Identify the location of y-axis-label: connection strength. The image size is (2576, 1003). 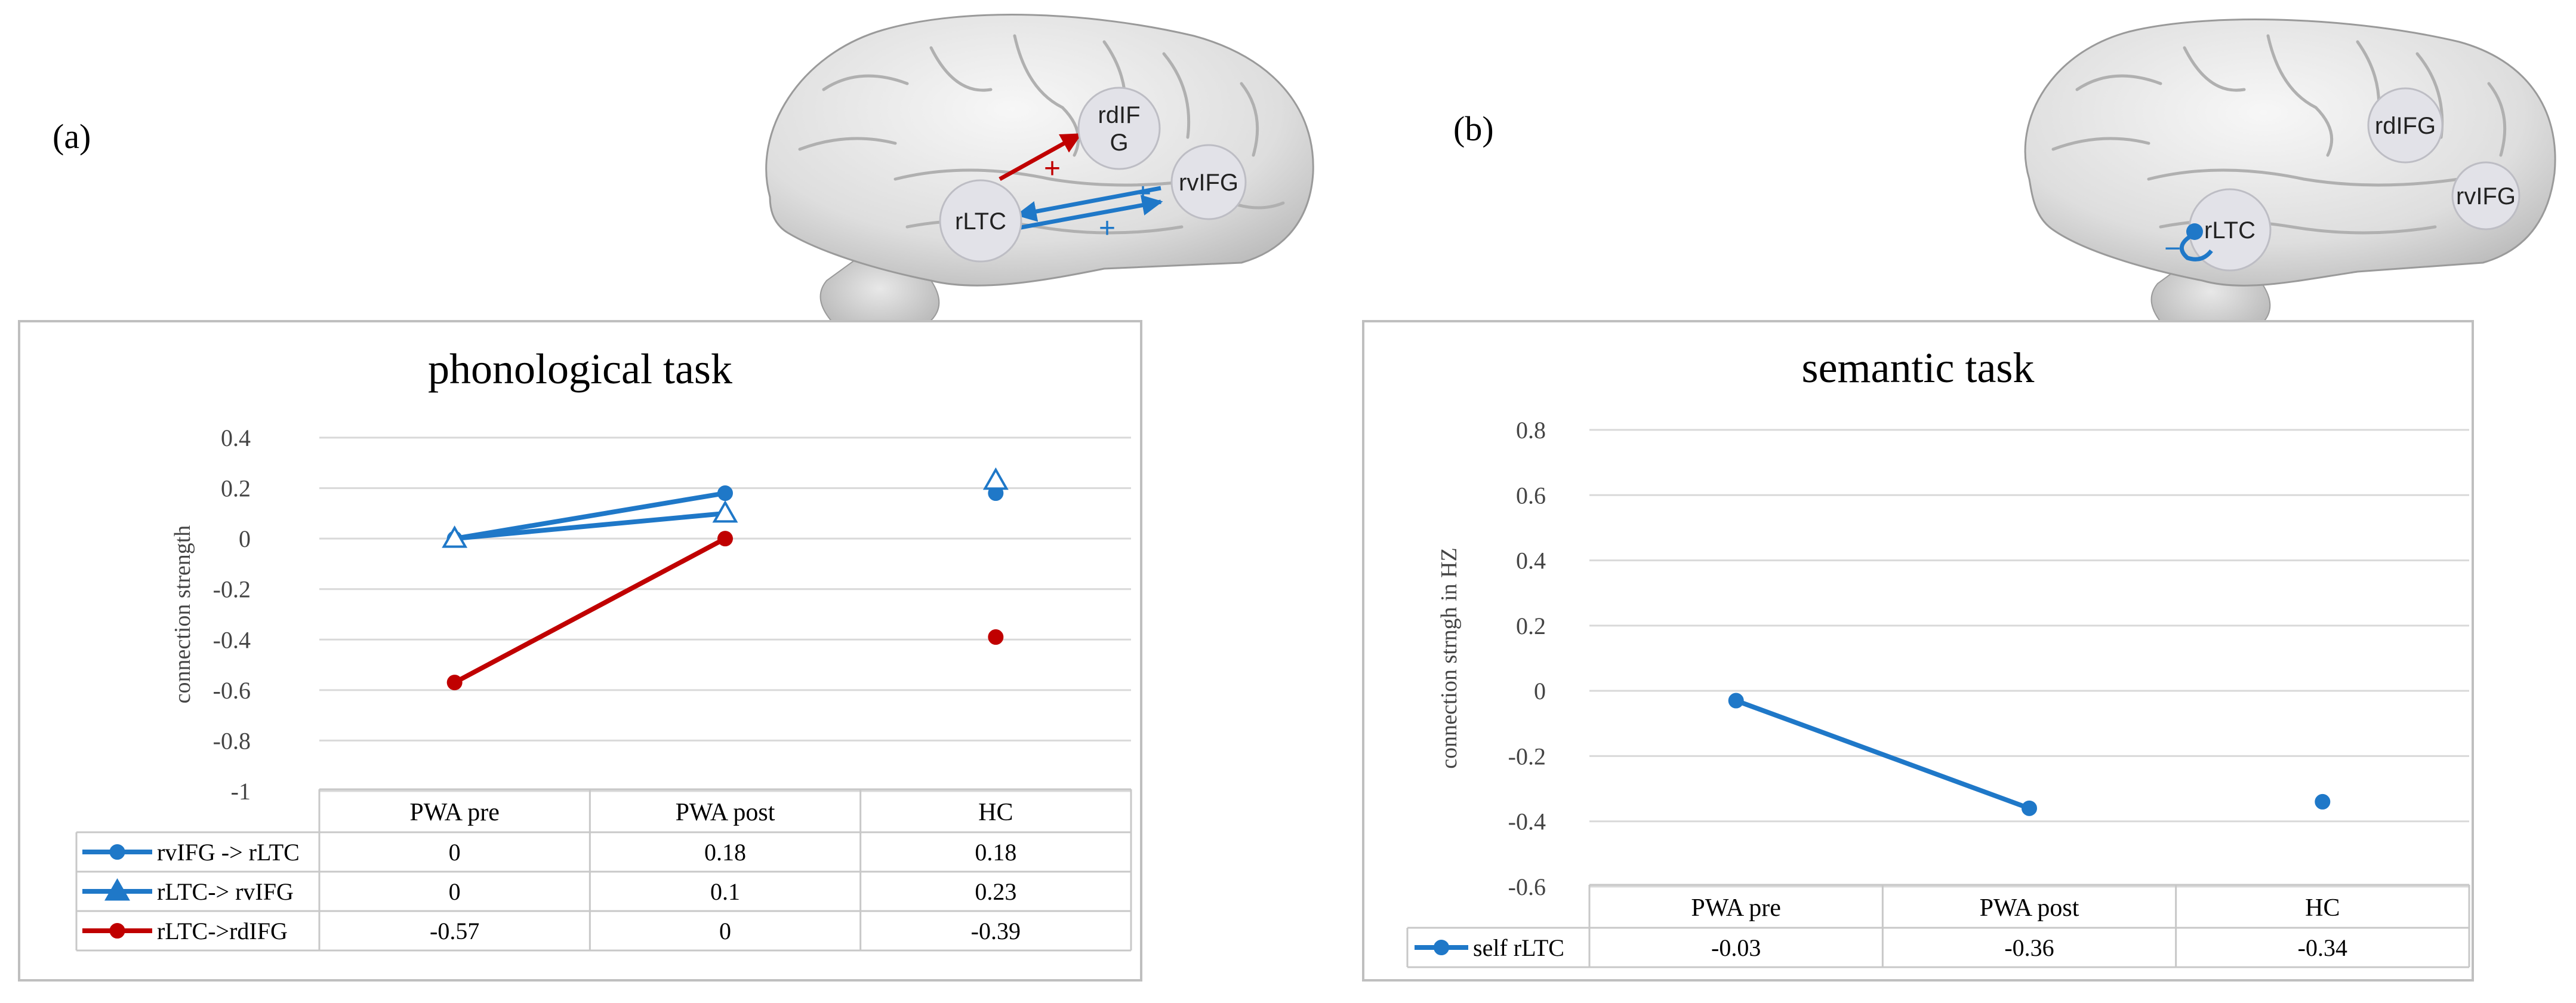
(182, 614).